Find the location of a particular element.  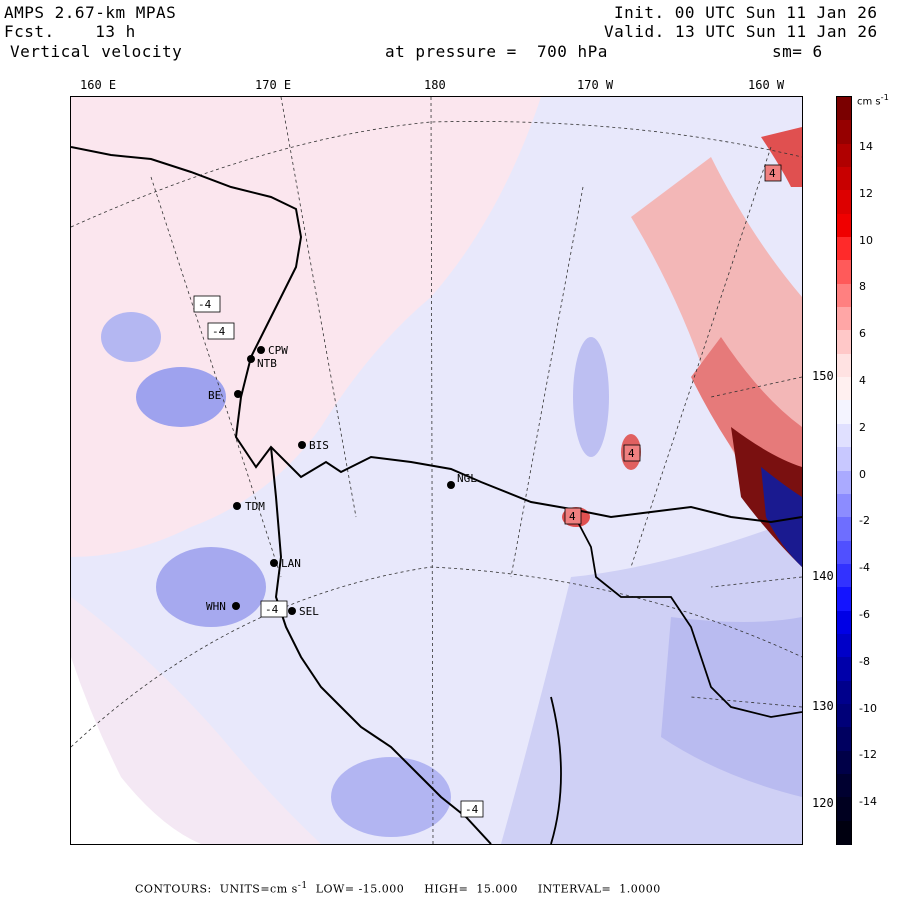

high-value: 15.000 is located at coordinates (497, 889).